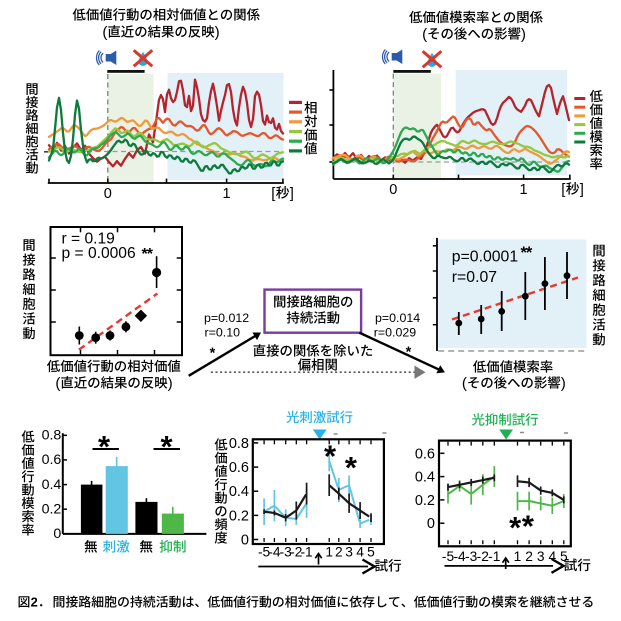  What do you see at coordinates (88, 239) in the screenshot?
I see `svg-text: r = 0.19` at bounding box center [88, 239].